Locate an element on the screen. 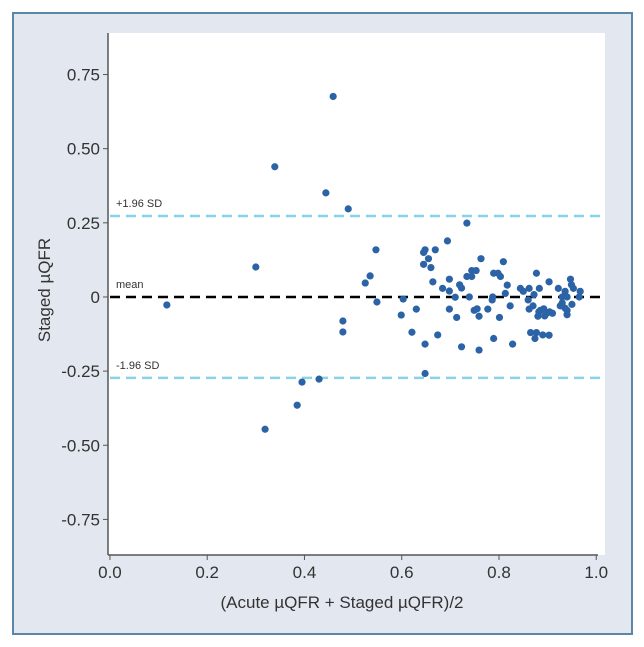  reference-label-2: -1.96 SD is located at coordinates (137, 366).